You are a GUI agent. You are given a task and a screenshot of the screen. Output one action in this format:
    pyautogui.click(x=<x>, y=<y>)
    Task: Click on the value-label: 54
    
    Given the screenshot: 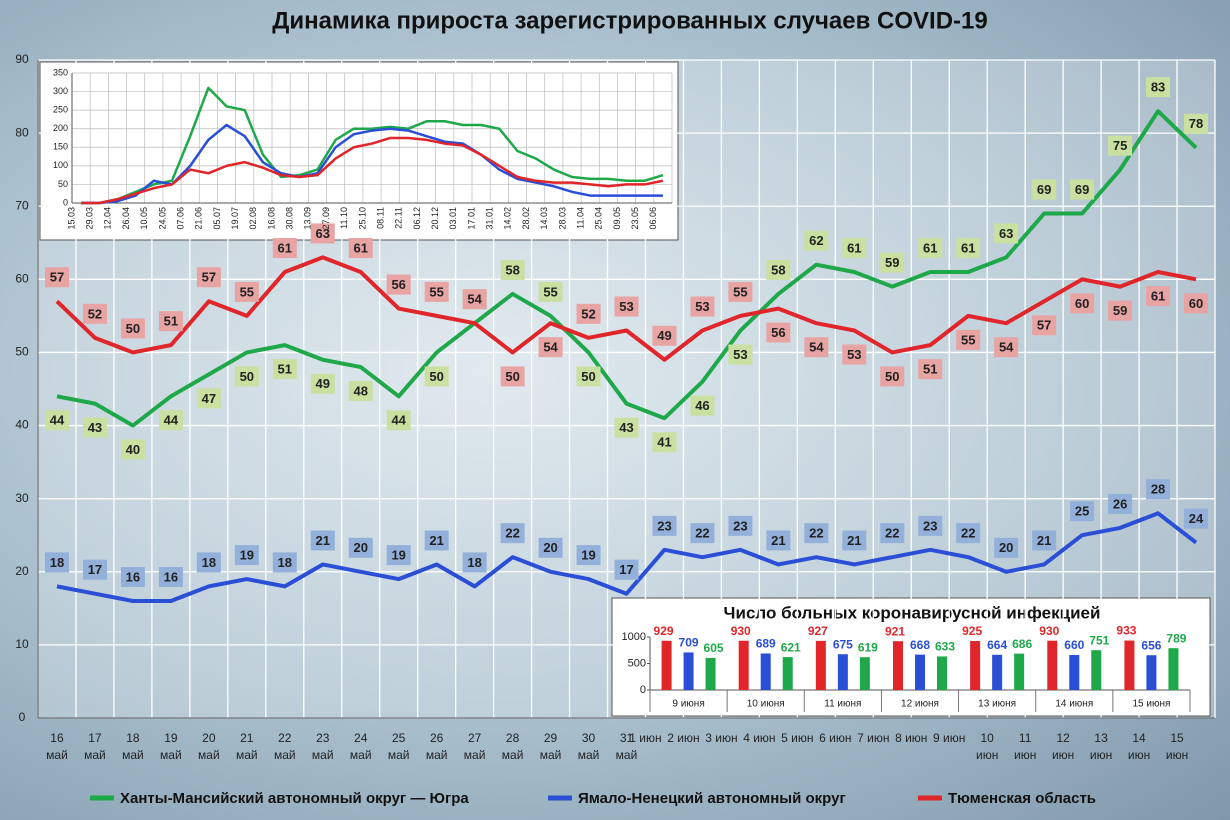 What is the action you would take?
    pyautogui.click(x=1006, y=347)
    